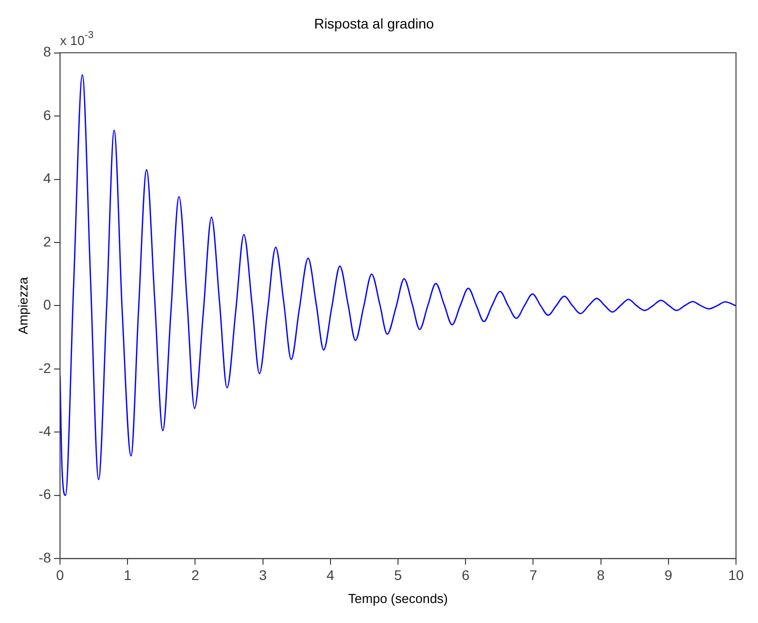 This screenshot has height=623, width=758. What do you see at coordinates (374, 23) in the screenshot?
I see `chart-title: Risposta al gradino` at bounding box center [374, 23].